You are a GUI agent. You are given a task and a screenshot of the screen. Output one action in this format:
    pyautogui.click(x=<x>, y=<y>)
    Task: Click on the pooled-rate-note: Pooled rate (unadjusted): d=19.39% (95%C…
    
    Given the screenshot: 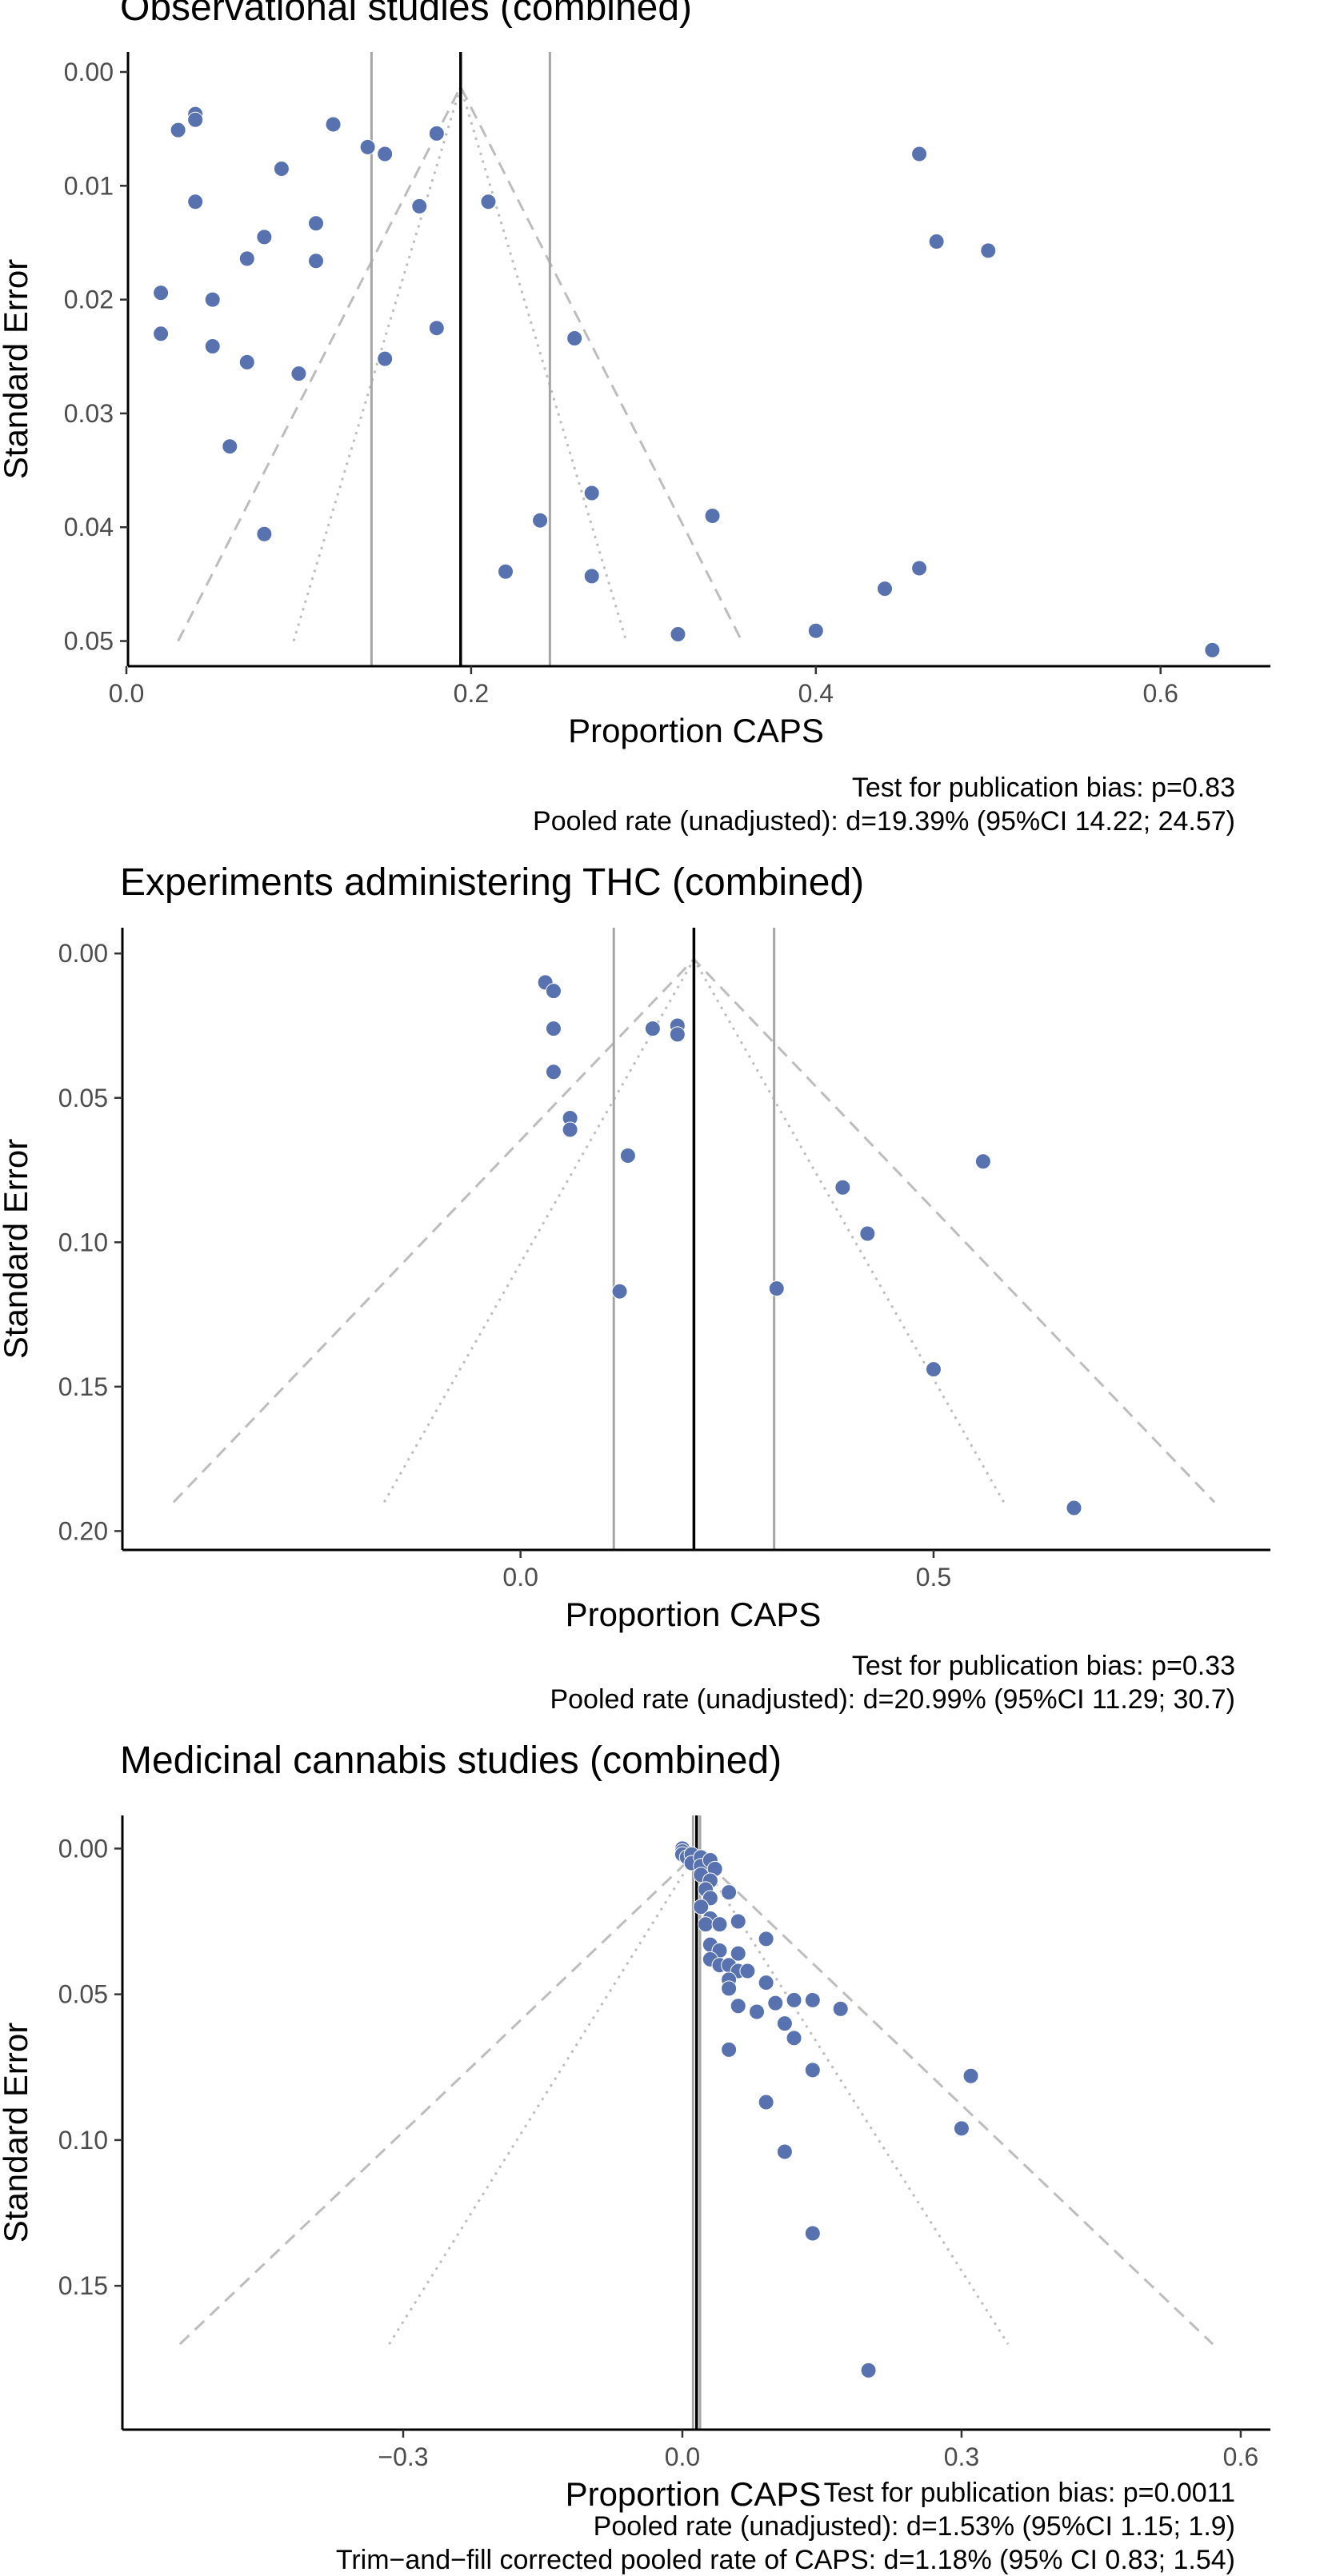 What is the action you would take?
    pyautogui.click(x=884, y=822)
    